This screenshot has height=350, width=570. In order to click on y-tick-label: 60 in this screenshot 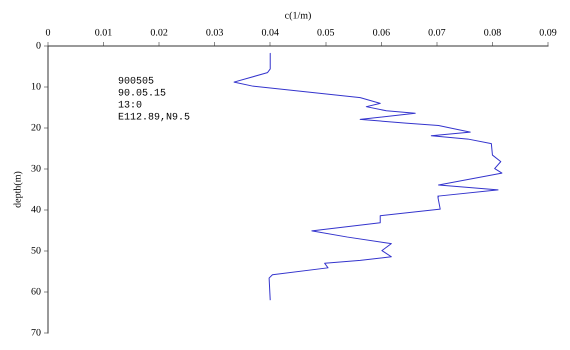, I will do `click(36, 292)`.